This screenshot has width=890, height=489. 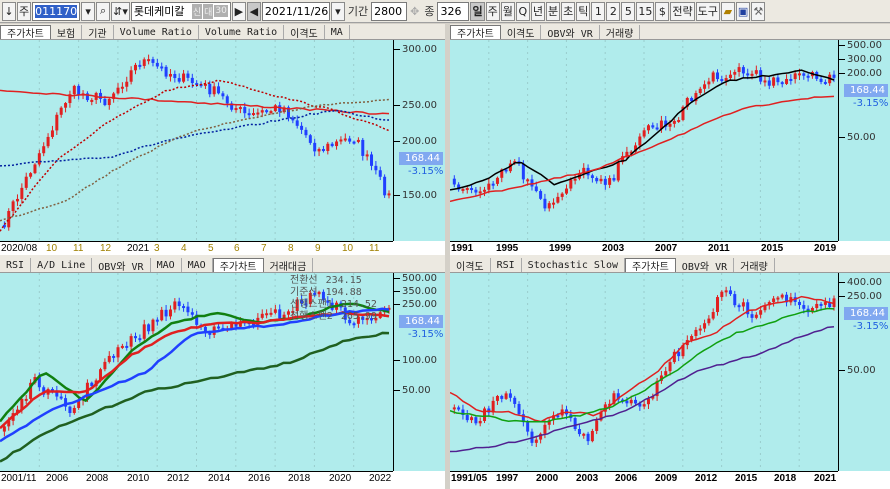 I want to click on x-tick-label: 6, so click(x=237, y=248).